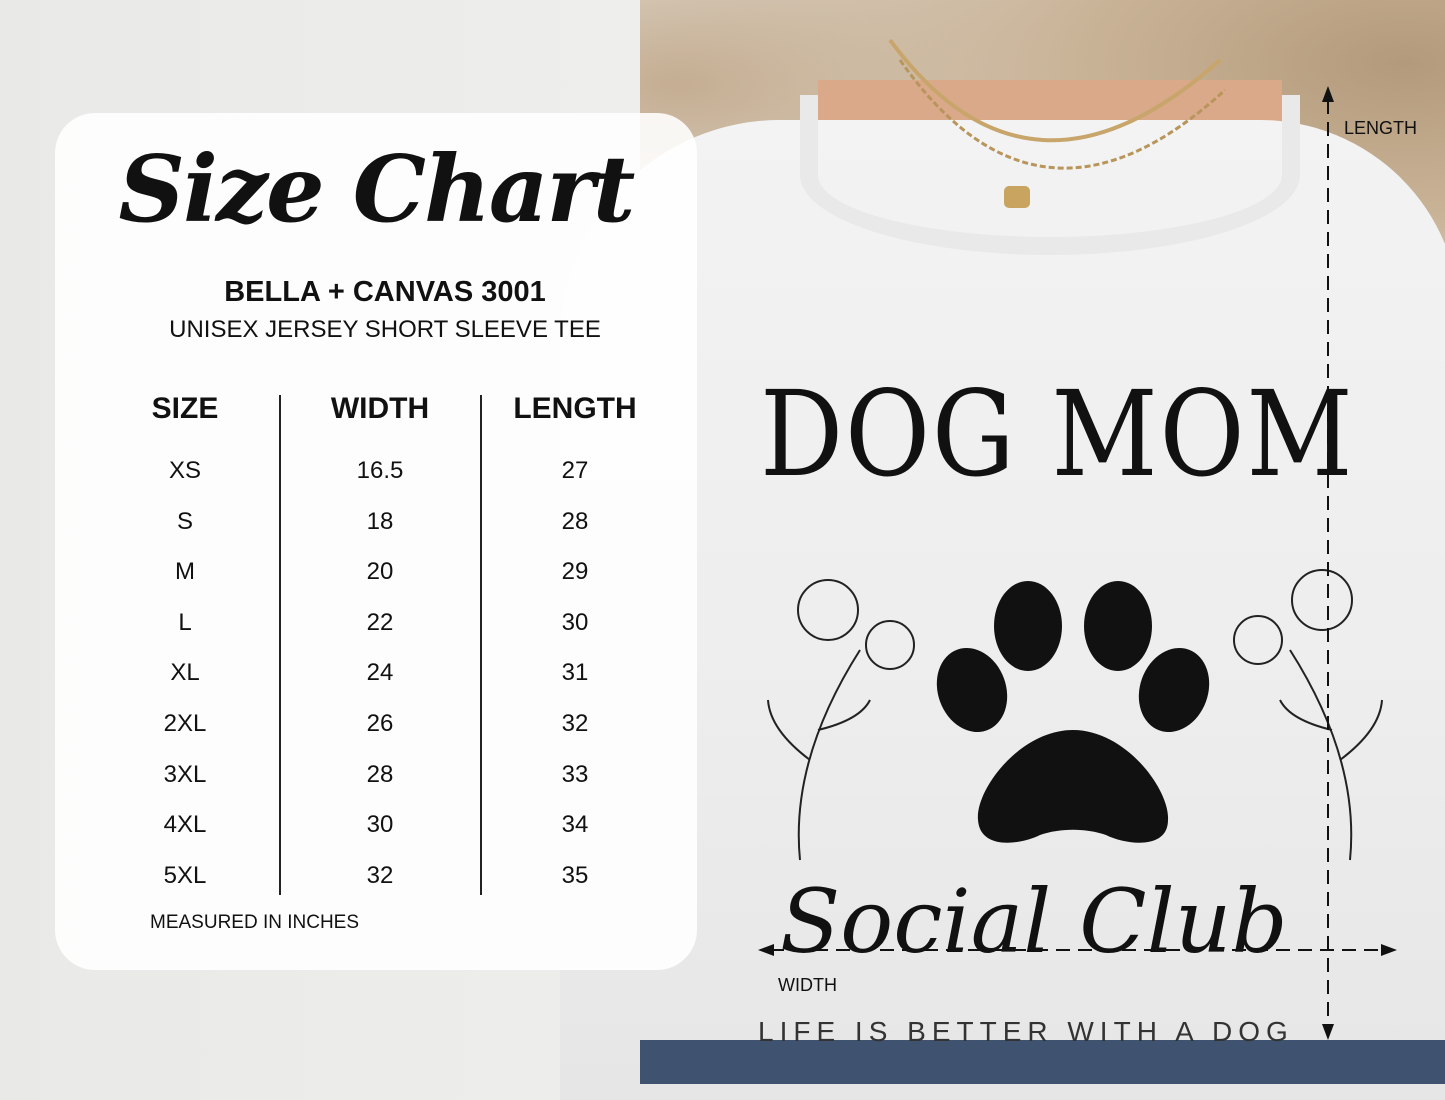  I want to click on table-cell: 31, so click(575, 673).